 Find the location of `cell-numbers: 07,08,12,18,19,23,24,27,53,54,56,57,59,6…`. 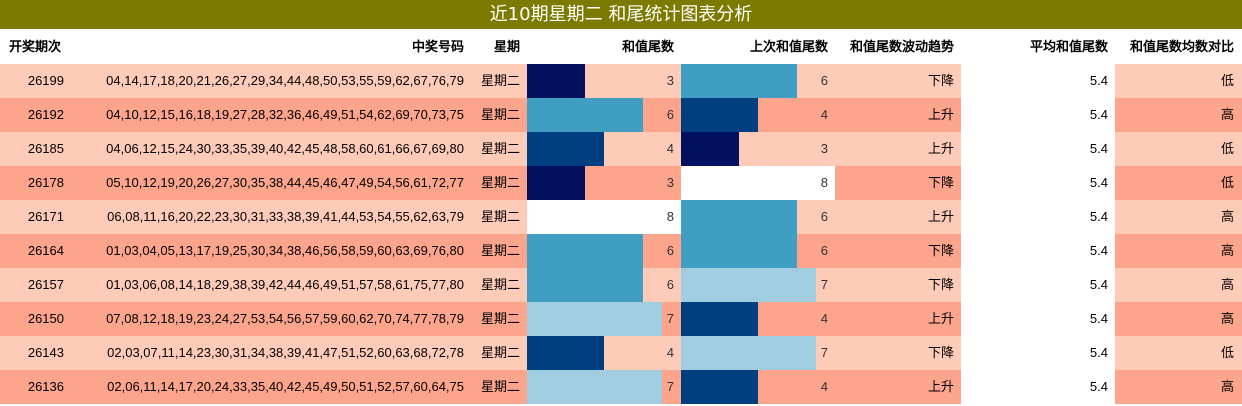

cell-numbers: 07,08,12,18,19,23,24,27,53,54,56,57,59,6… is located at coordinates (285, 318).